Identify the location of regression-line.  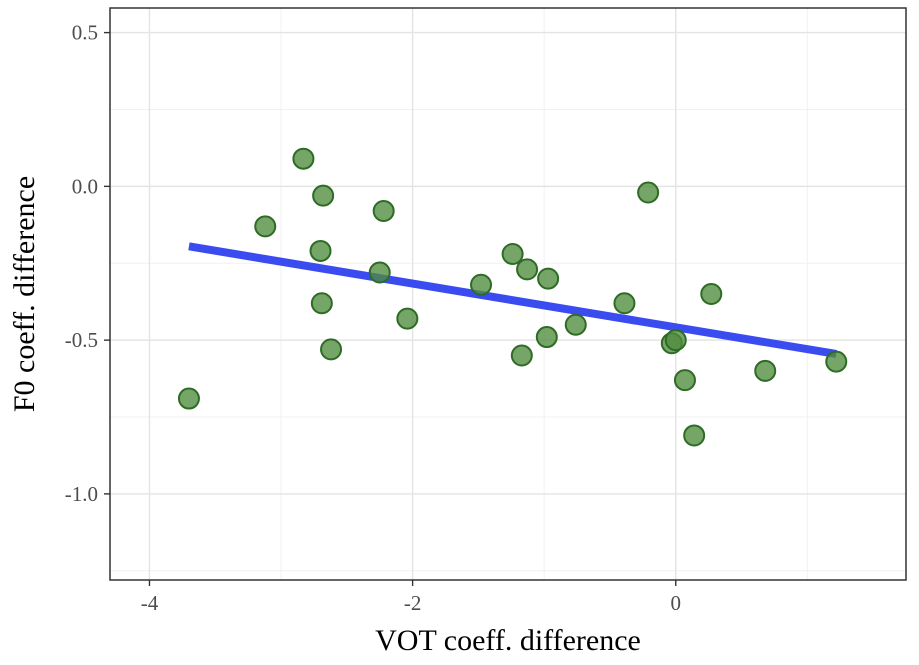
(512, 300).